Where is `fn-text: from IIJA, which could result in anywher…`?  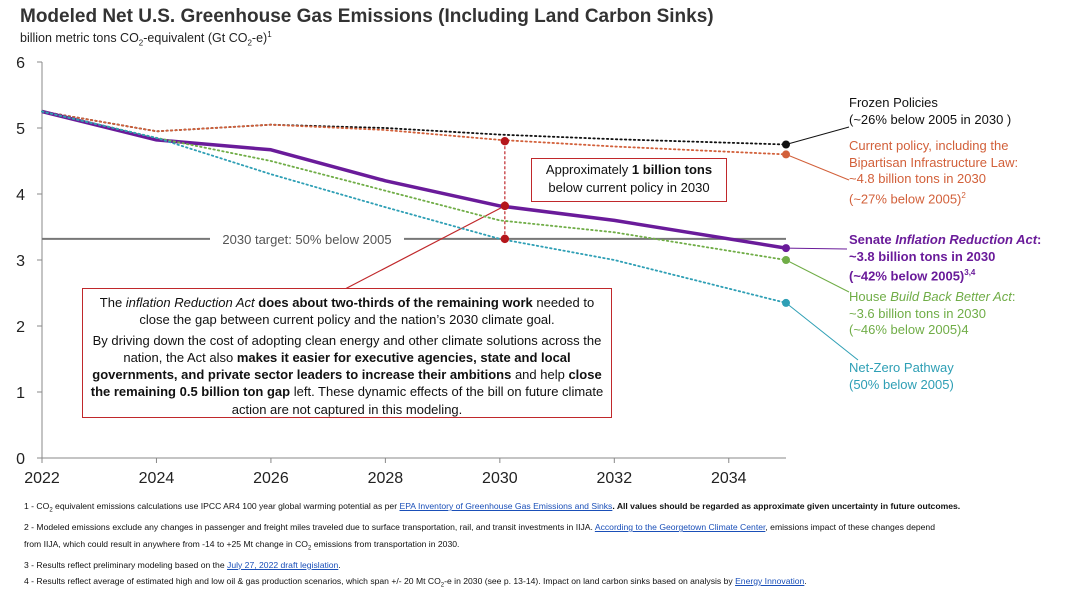 fn-text: from IIJA, which could result in anywher… is located at coordinates (166, 543).